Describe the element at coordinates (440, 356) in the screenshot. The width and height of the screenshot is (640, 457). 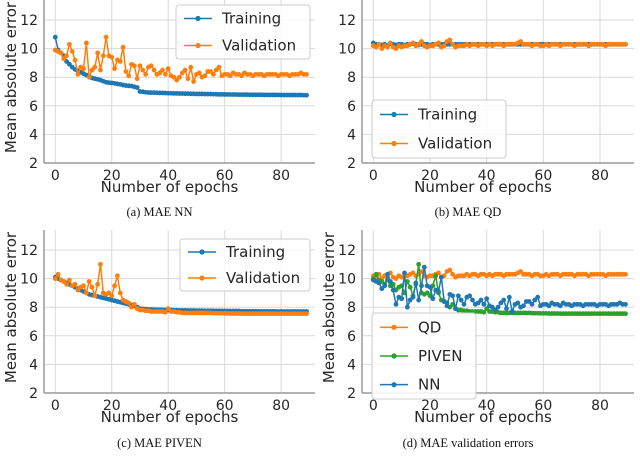
I see `legend-label: PIVEN` at that location.